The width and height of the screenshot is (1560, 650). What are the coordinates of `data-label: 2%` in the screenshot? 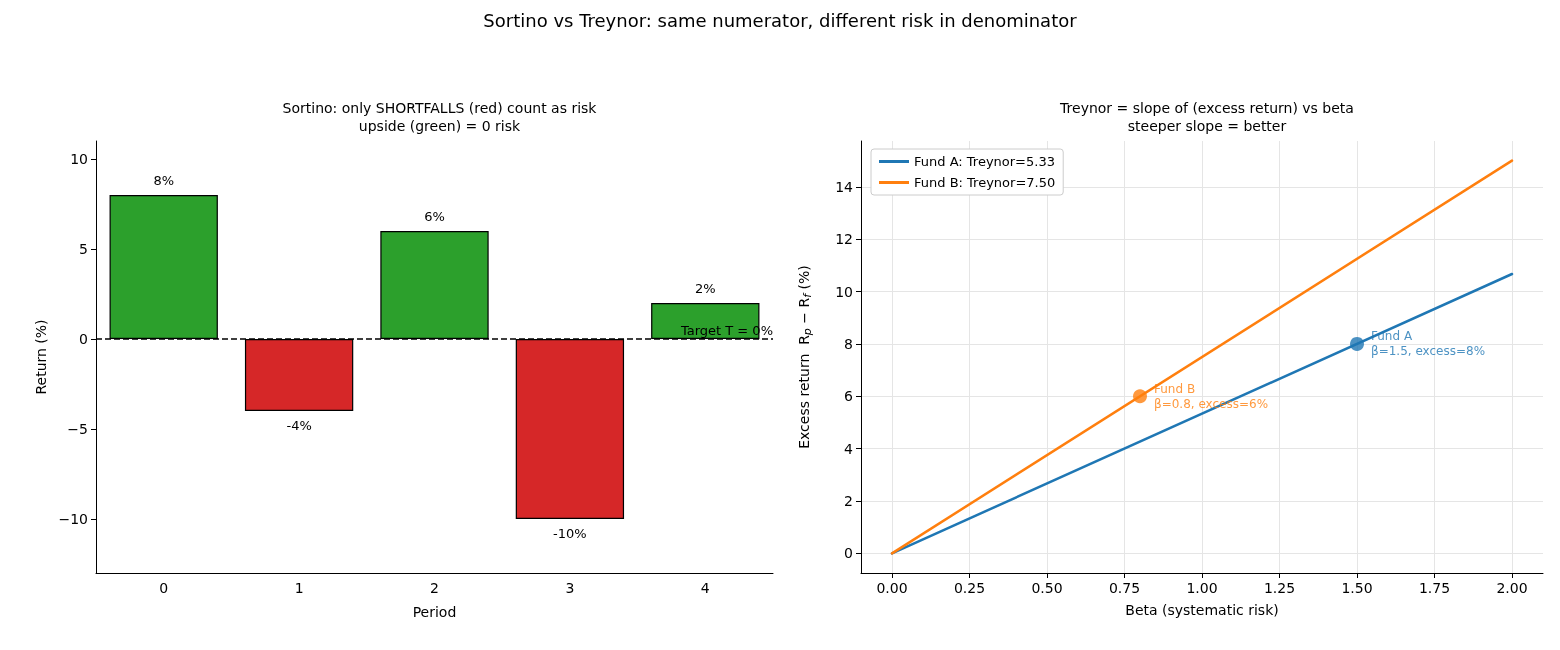 It's located at (705, 288).